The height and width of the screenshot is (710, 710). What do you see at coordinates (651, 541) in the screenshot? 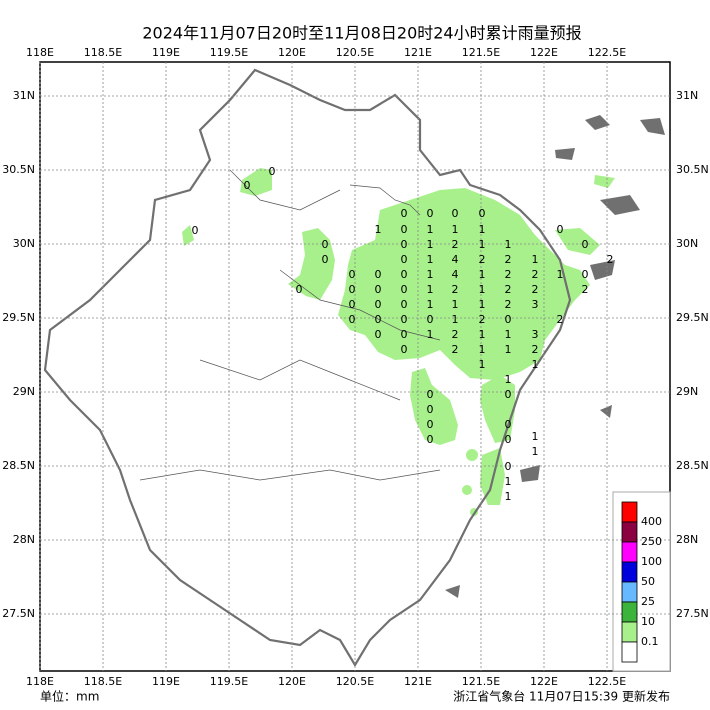
I see `legend-label: 250` at bounding box center [651, 541].